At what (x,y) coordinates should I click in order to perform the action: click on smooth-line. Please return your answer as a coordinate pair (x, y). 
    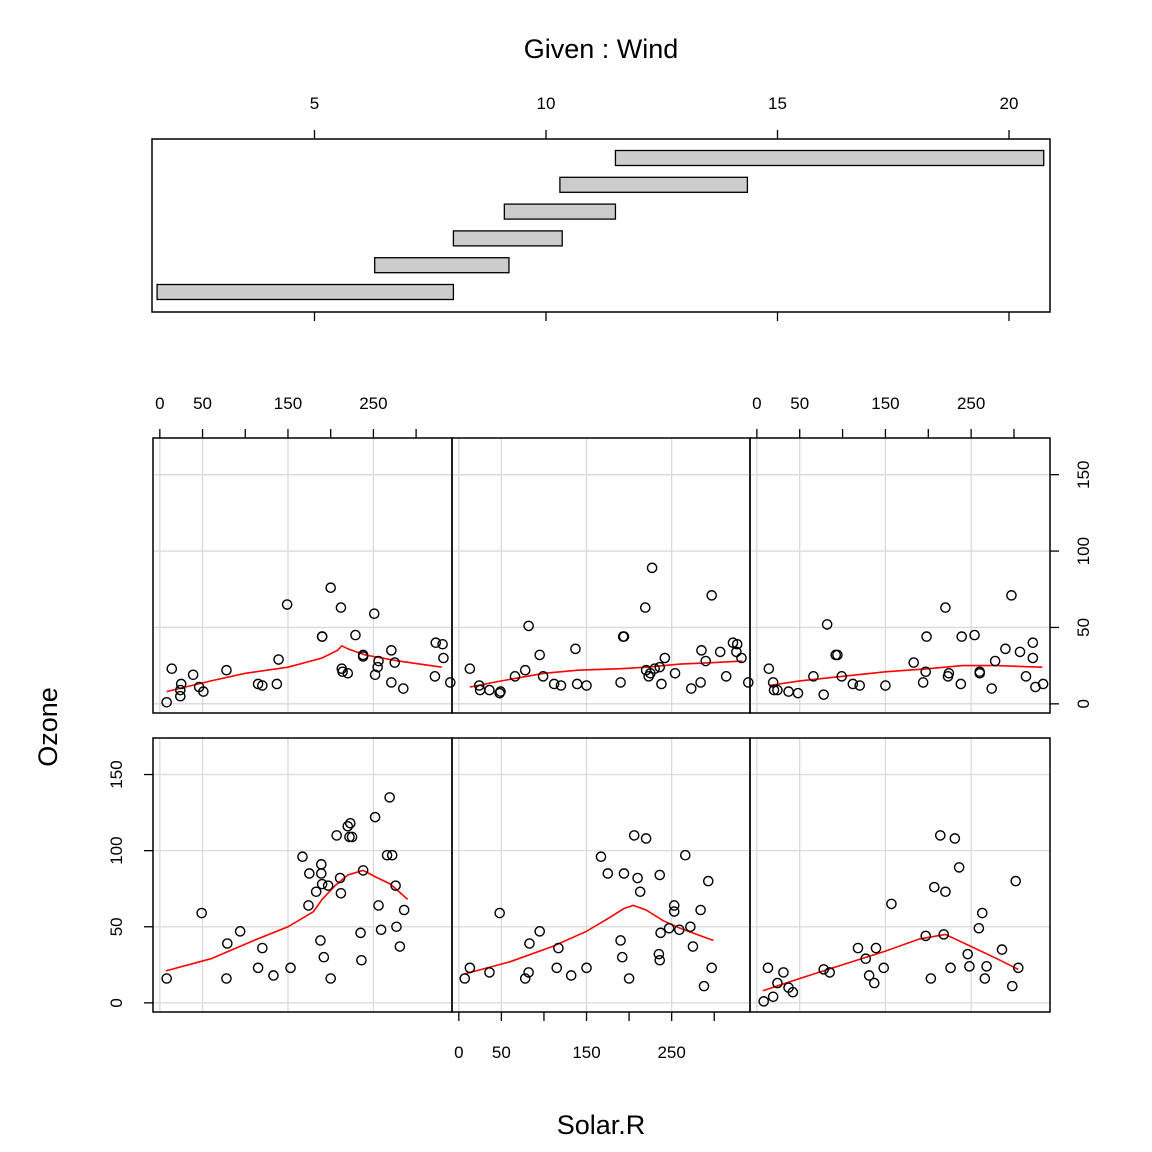
    Looking at the image, I should click on (304, 668).